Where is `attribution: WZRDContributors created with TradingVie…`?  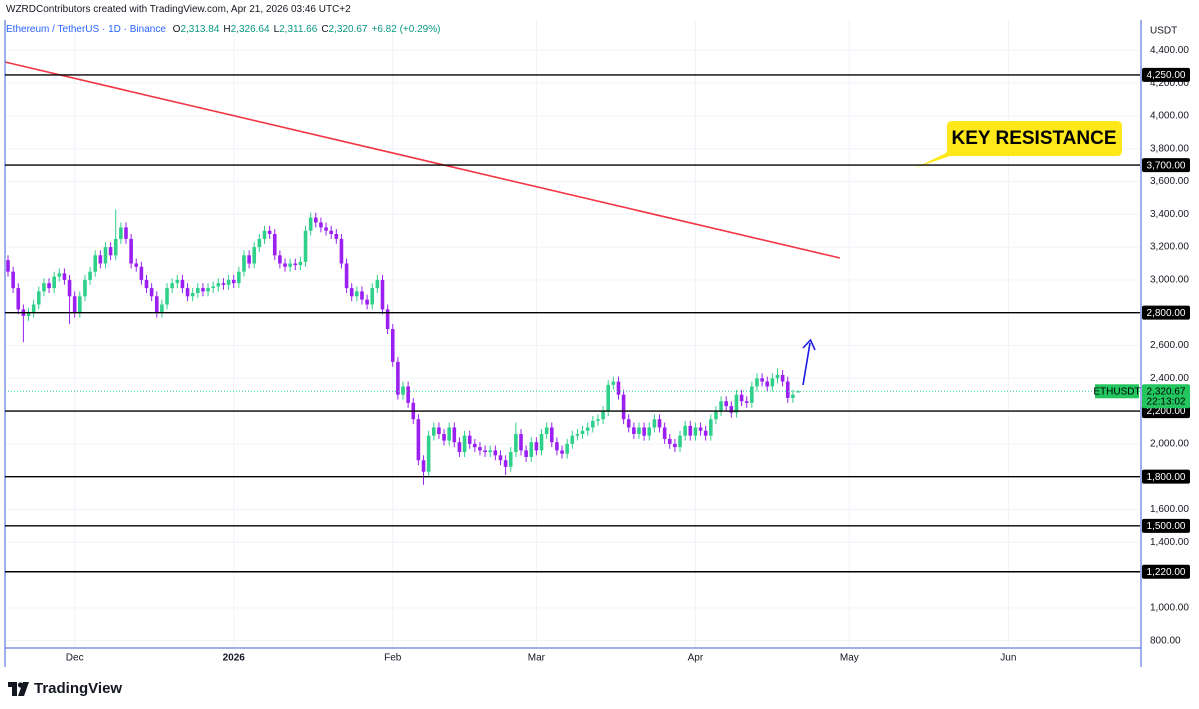
attribution: WZRDContributors created with TradingVie… is located at coordinates (178, 9).